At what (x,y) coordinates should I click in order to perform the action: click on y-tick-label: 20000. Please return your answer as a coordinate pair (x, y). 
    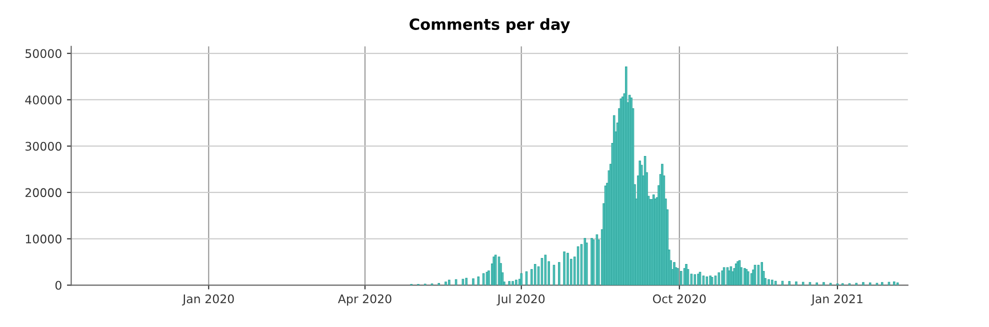
    Looking at the image, I should click on (43, 193).